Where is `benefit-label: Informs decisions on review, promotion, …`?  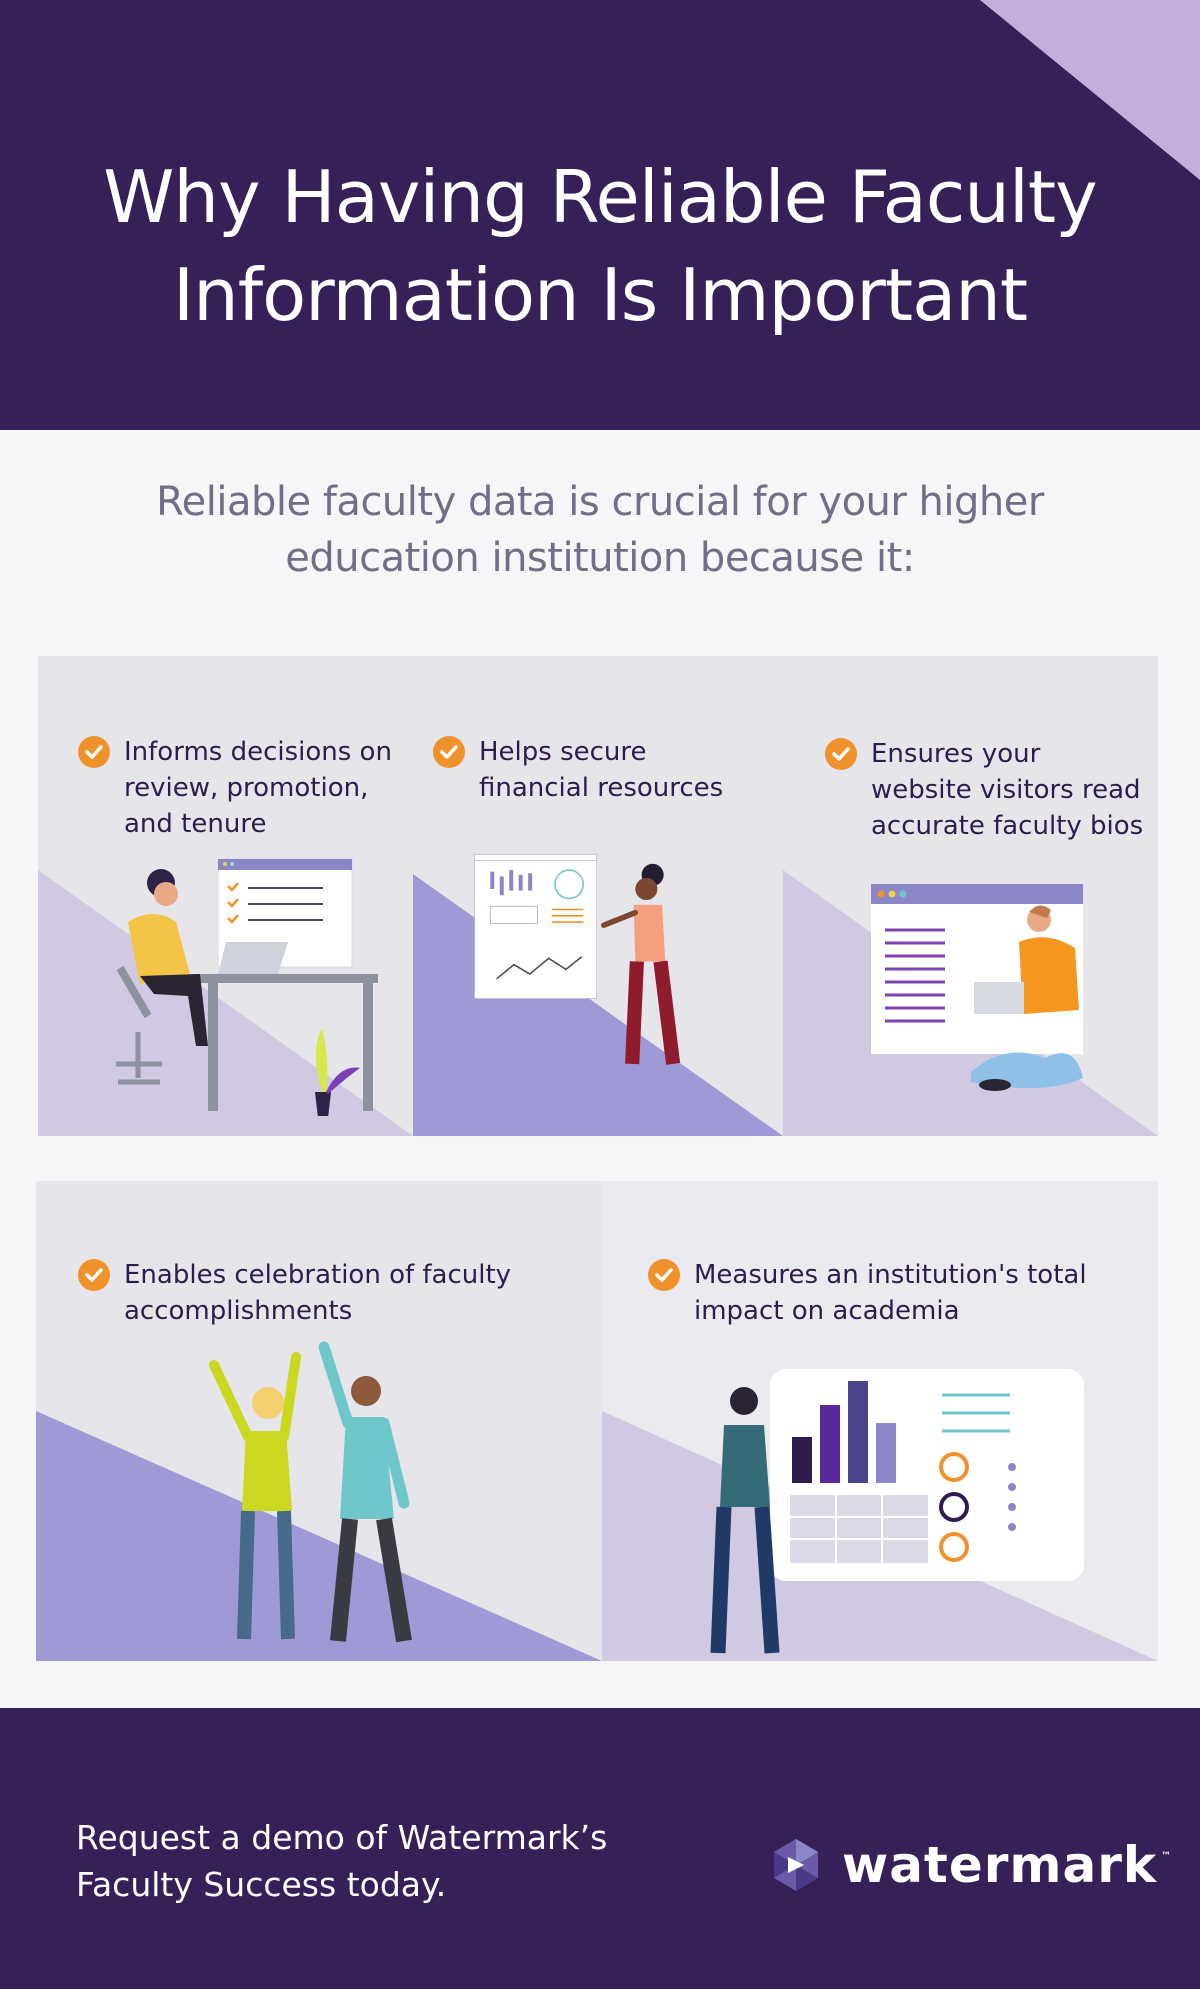
benefit-label: Informs decisions on review, promotion, … is located at coordinates (258, 788).